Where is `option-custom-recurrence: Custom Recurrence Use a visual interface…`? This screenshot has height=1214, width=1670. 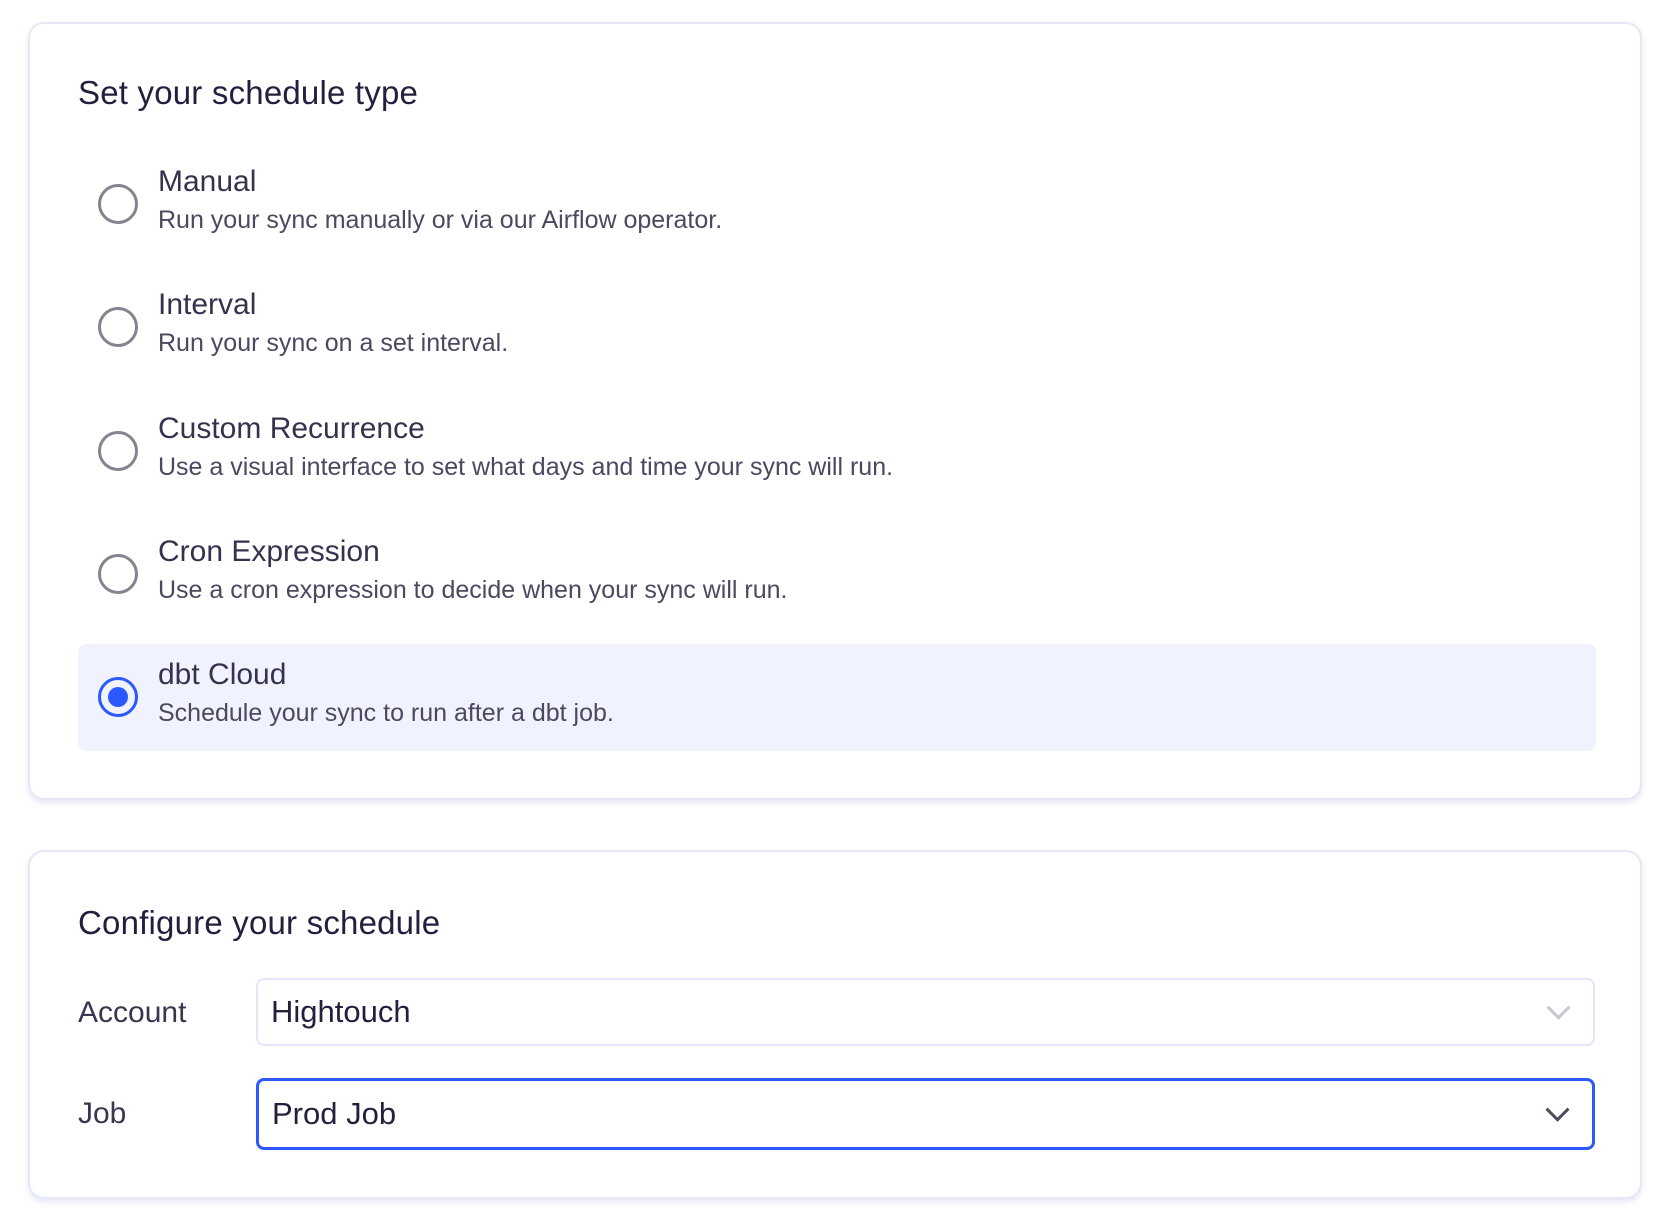
option-custom-recurrence: Custom Recurrence Use a visual interface… is located at coordinates (837, 451).